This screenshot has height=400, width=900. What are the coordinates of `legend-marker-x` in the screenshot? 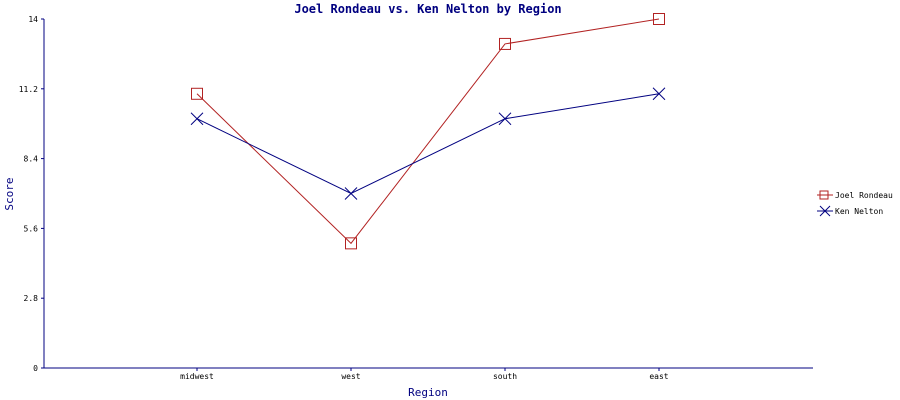 It's located at (825, 211).